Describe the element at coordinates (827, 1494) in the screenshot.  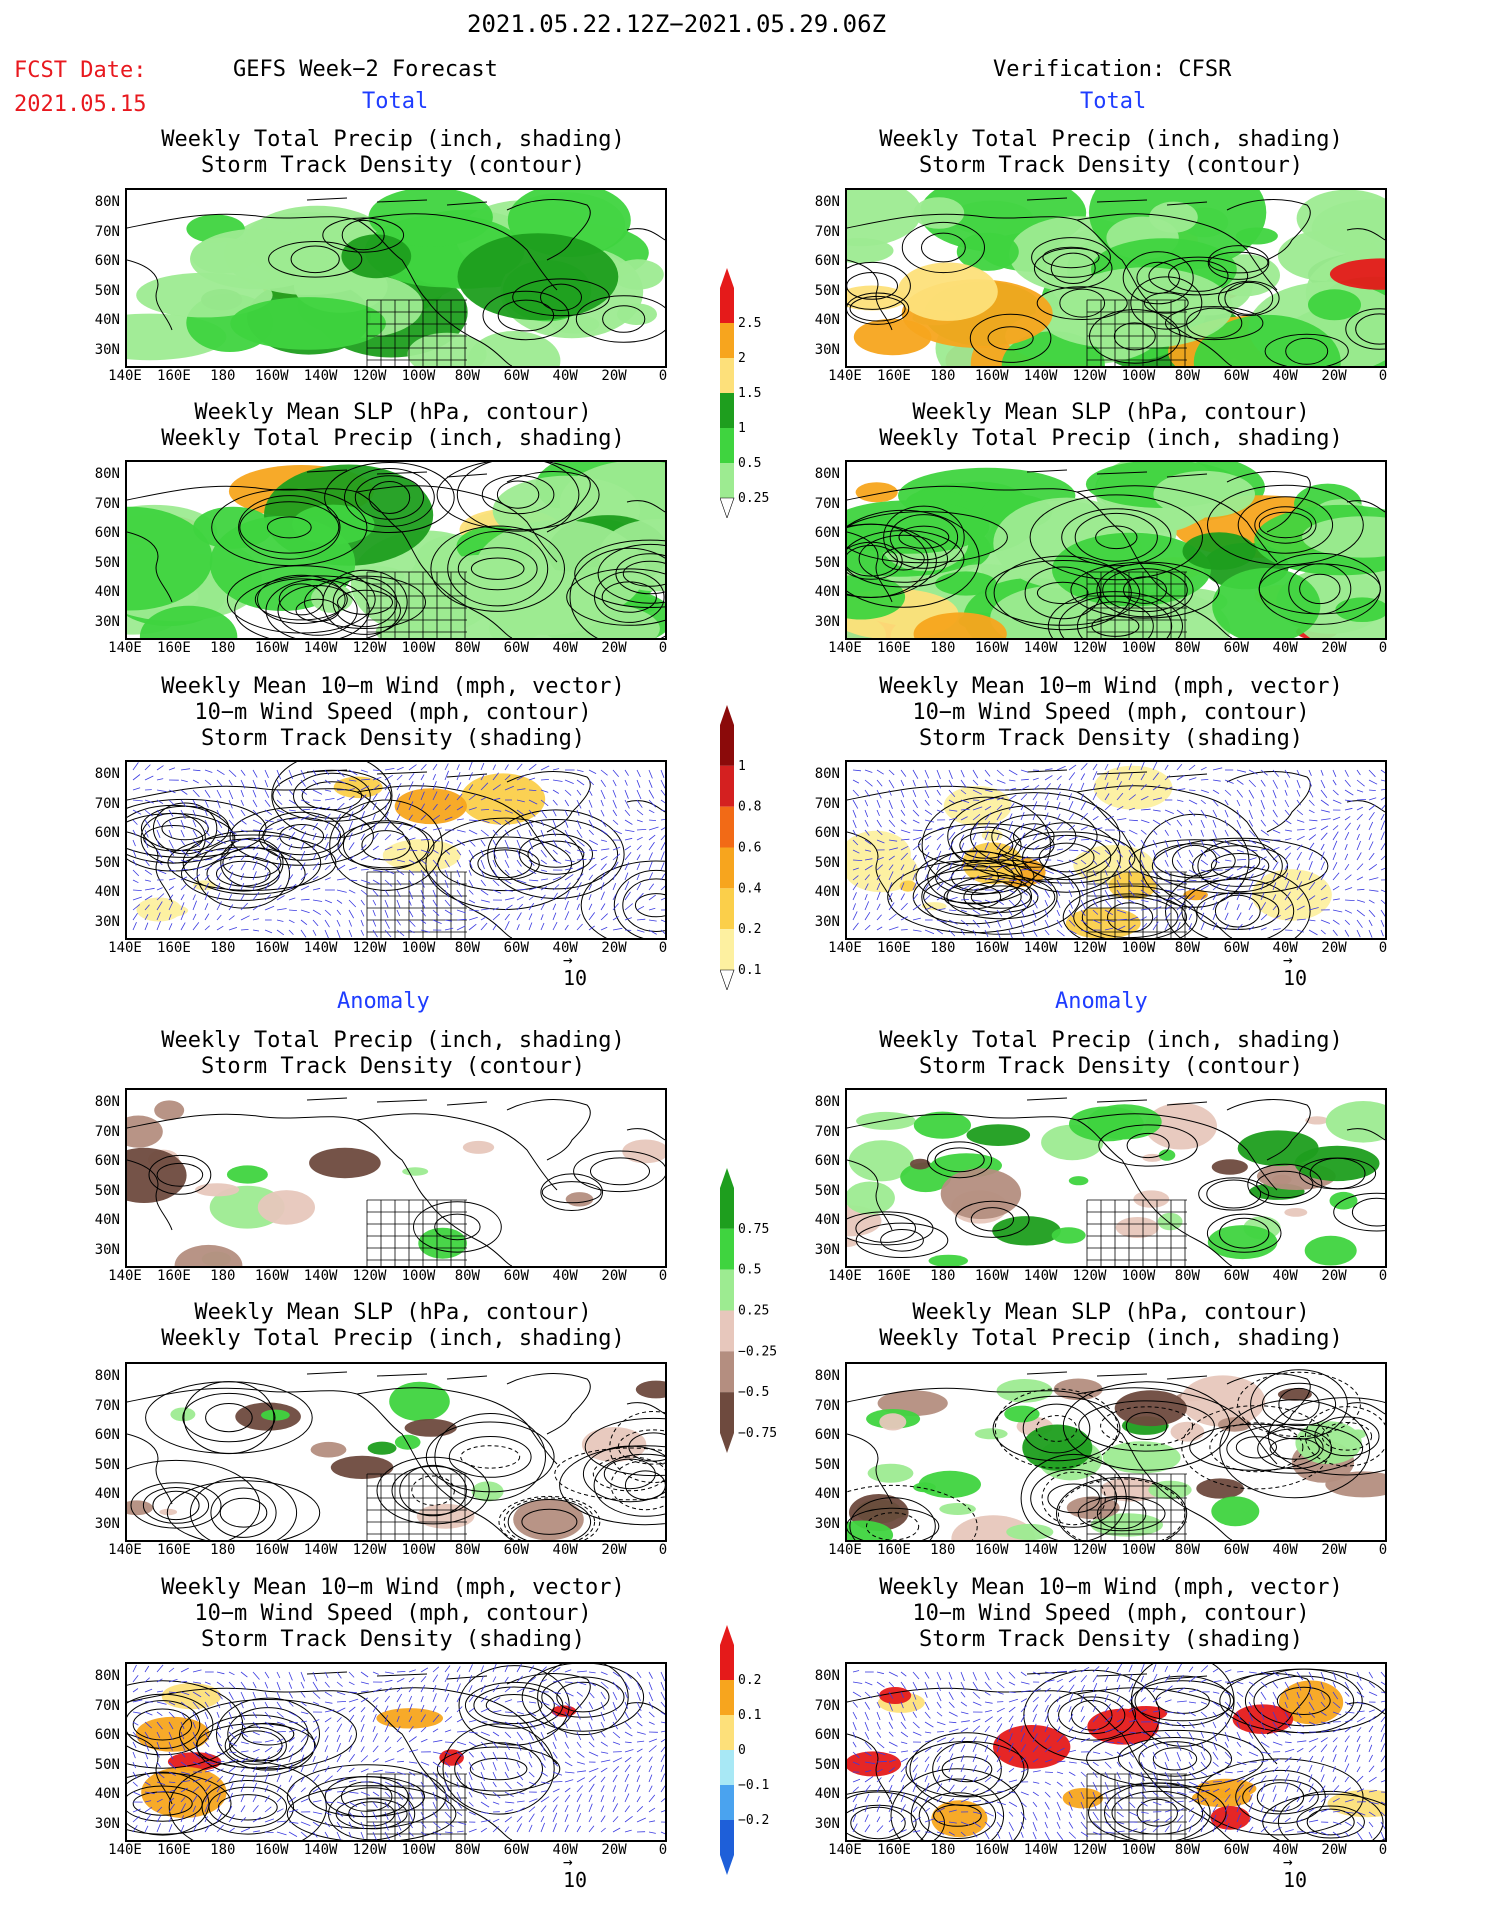
I see `lat-tick-label: 40N` at that location.